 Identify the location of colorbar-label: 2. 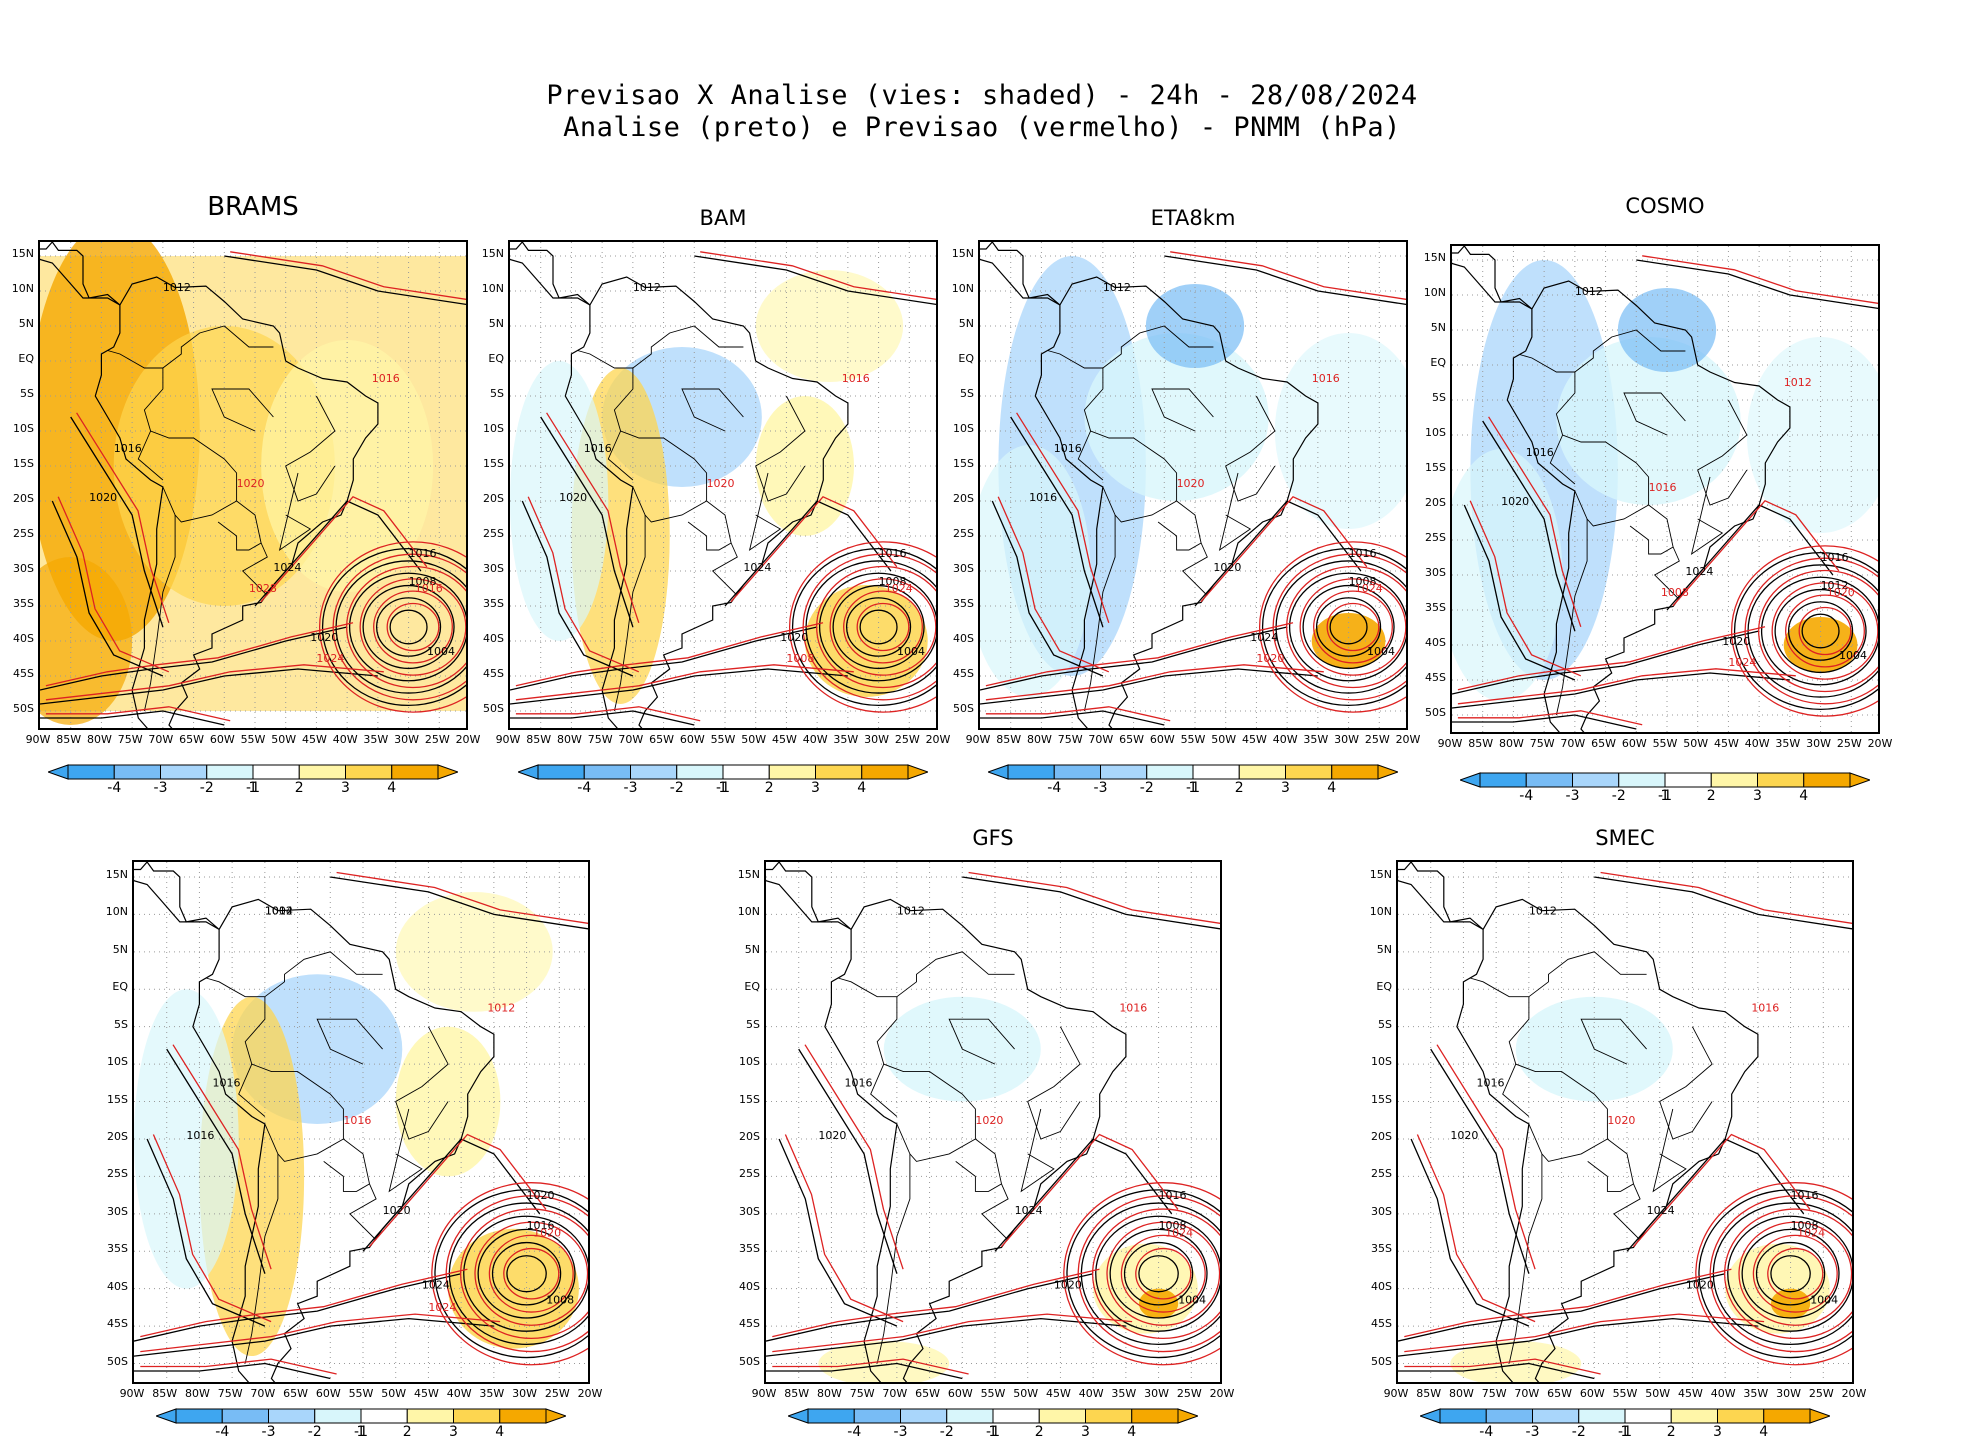
(1239, 788).